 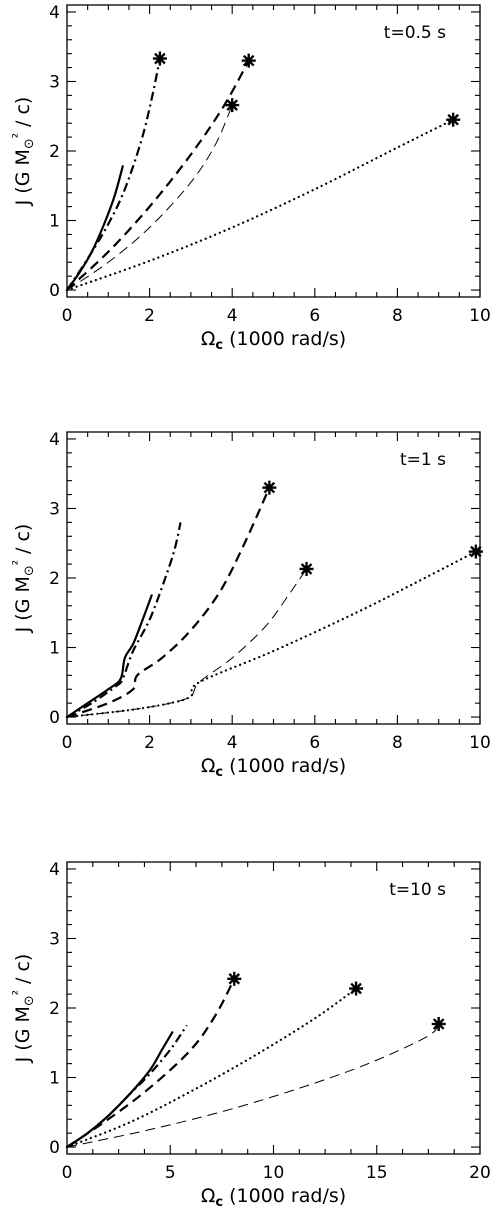 I want to click on x-tick-label: 15, so click(x=377, y=1173).